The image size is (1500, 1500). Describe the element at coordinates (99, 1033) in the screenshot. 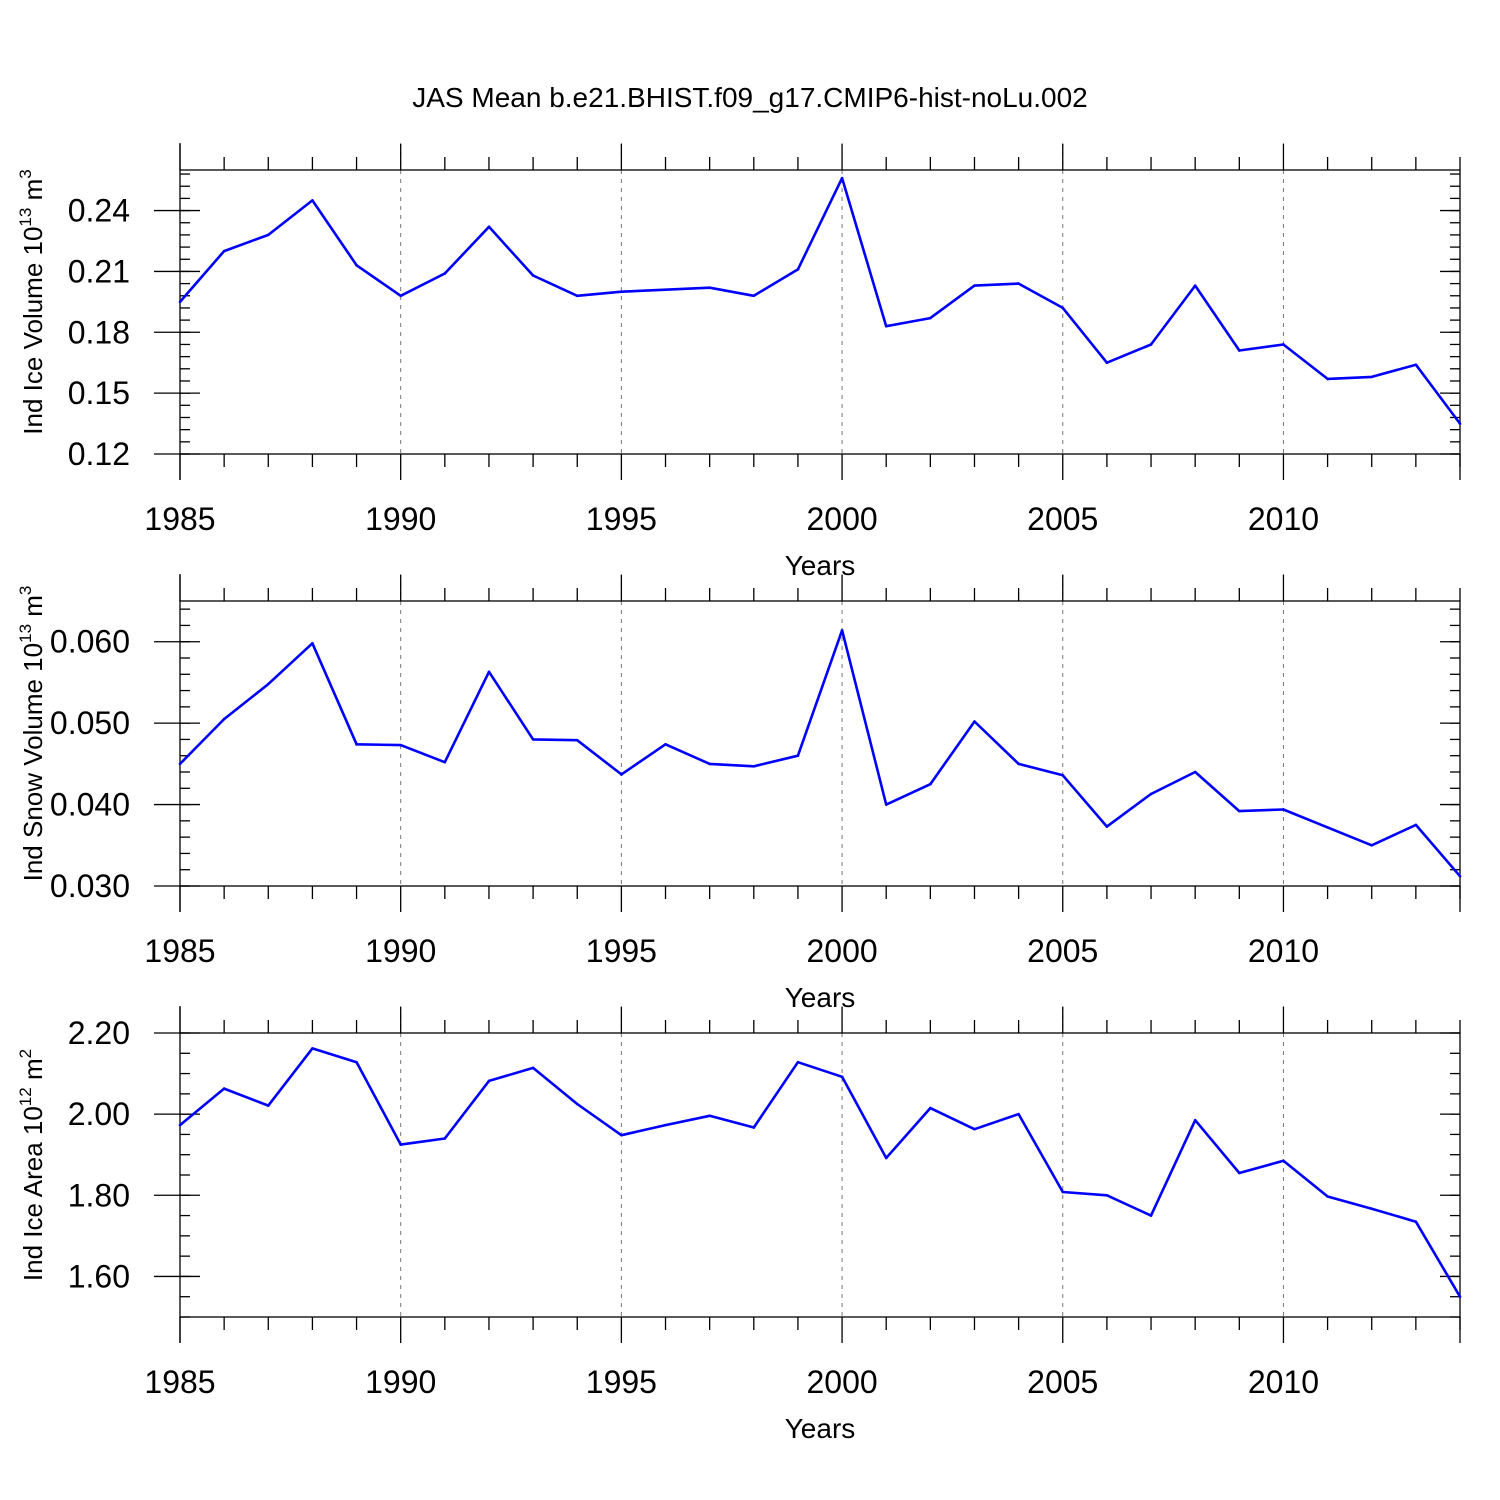

I see `y-tick-label: 2.20` at that location.